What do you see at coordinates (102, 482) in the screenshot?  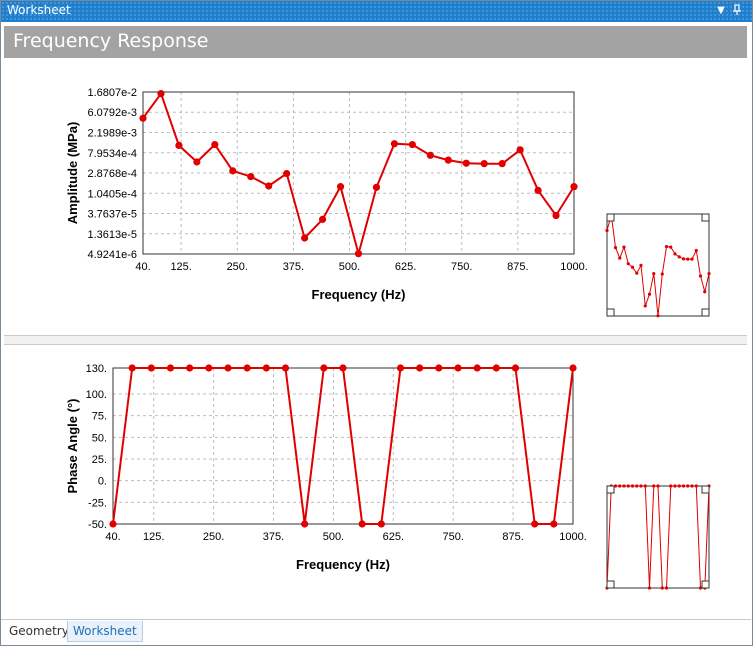 I see `y-tick-label: 0.` at bounding box center [102, 482].